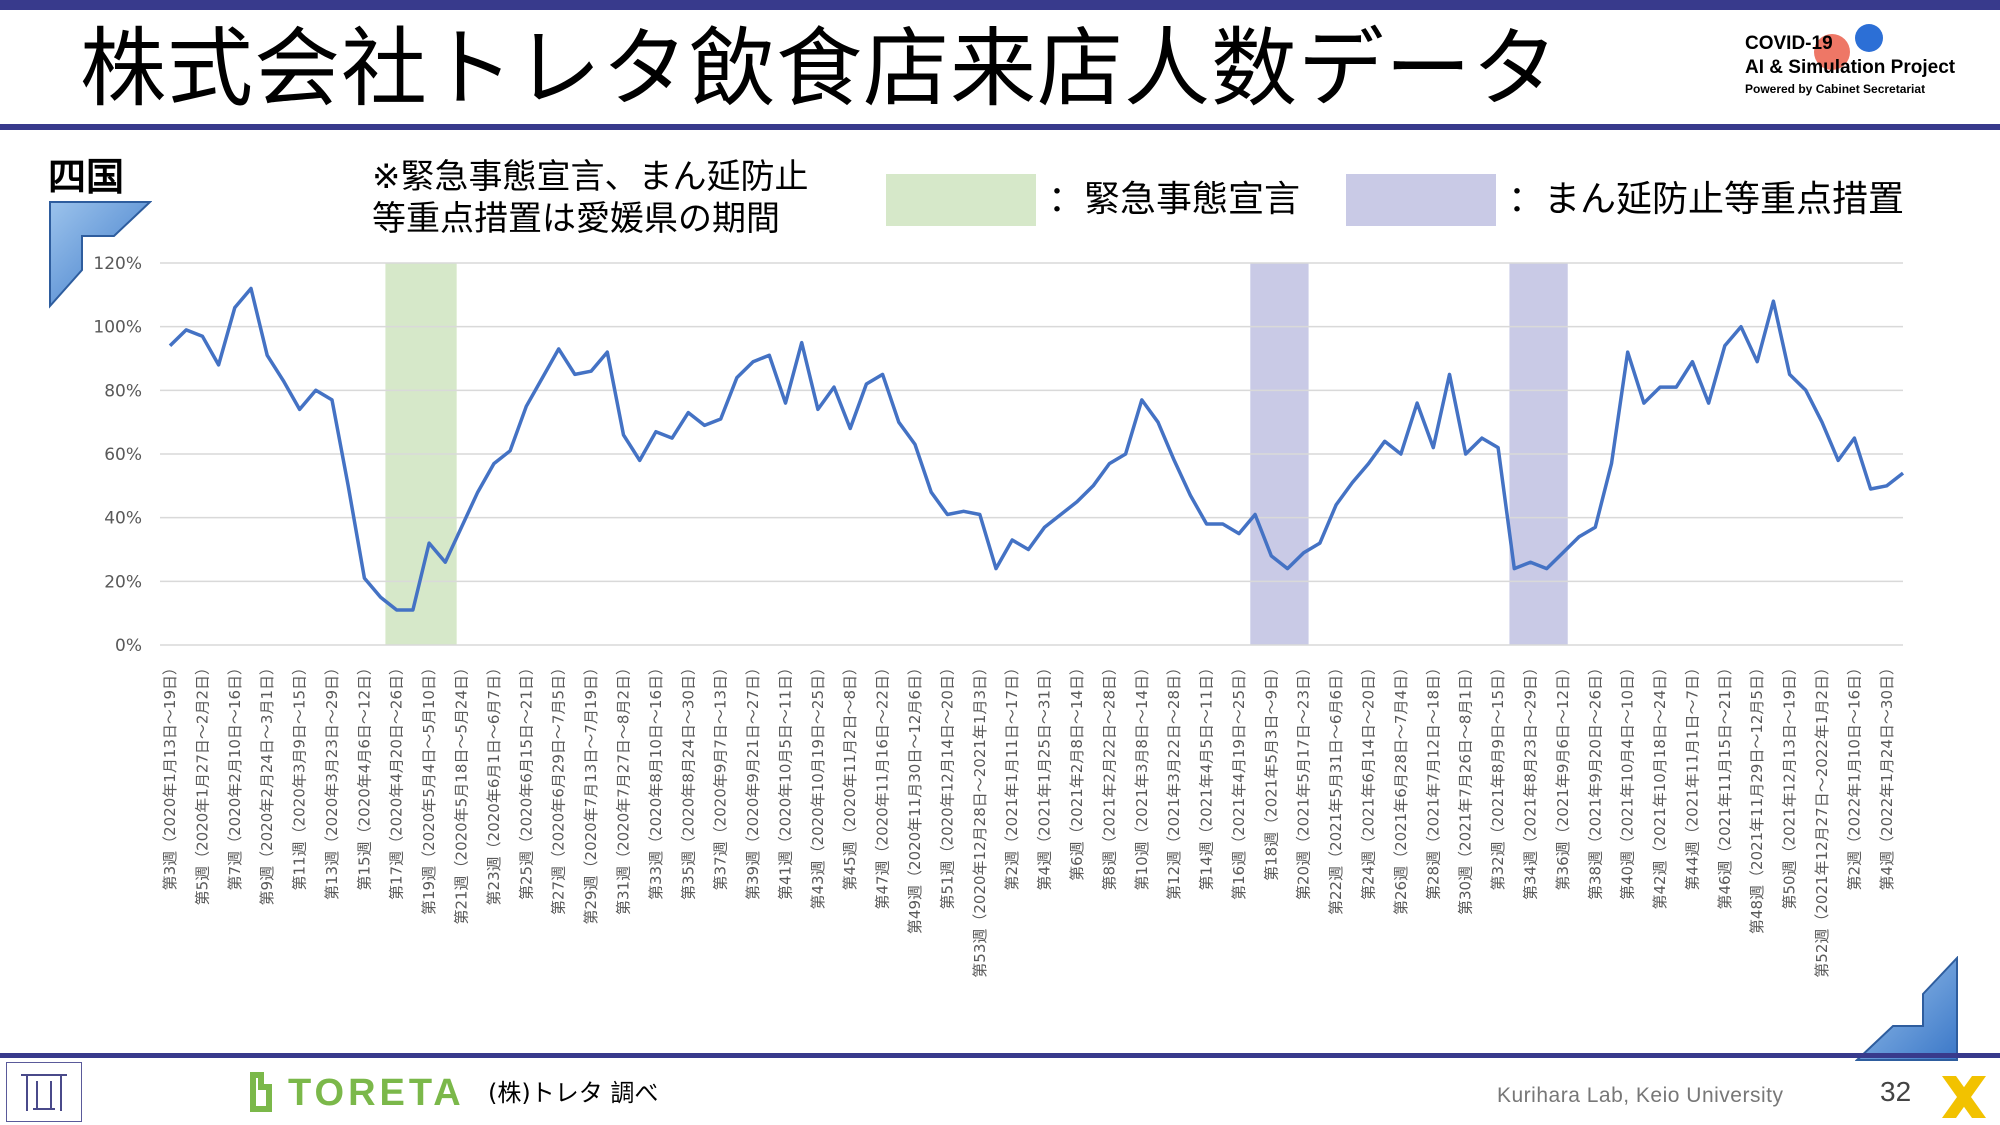  Describe the element at coordinates (1832, 52) in the screenshot. I see `covid-logo-circle-red` at that location.